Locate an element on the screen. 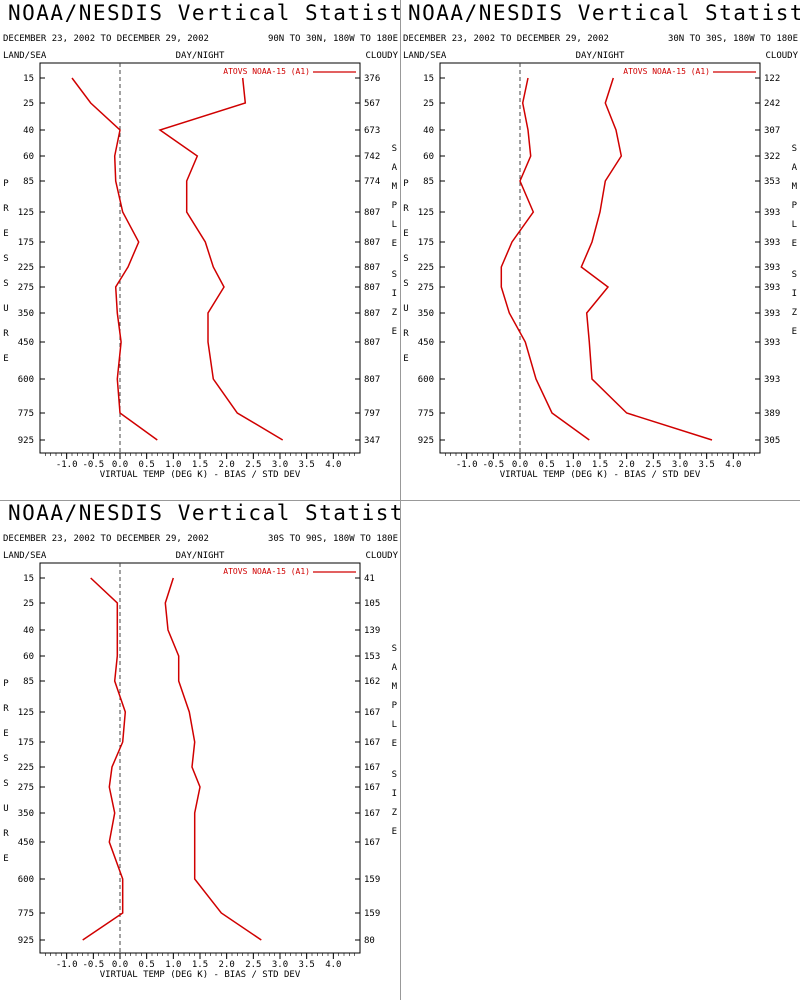  sample-size-label: 122 is located at coordinates (772, 79).